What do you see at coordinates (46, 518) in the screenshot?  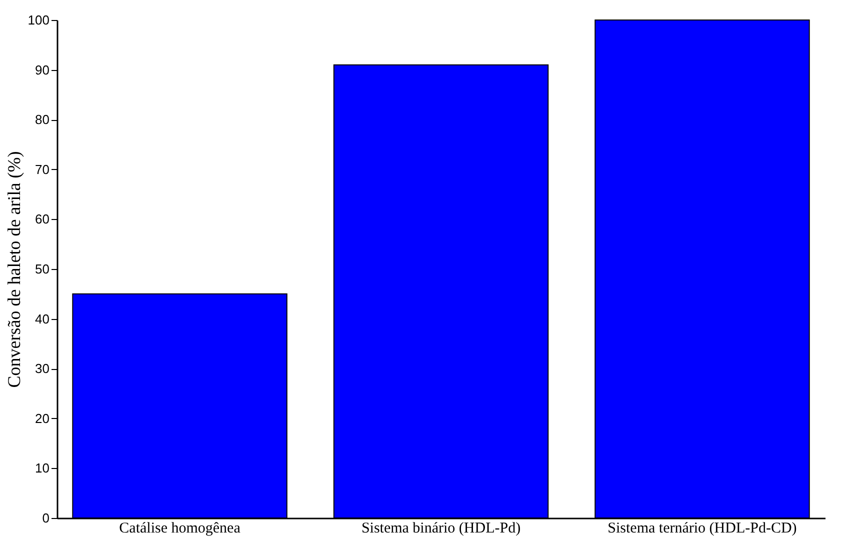 I see `y-tick-label: 0` at bounding box center [46, 518].